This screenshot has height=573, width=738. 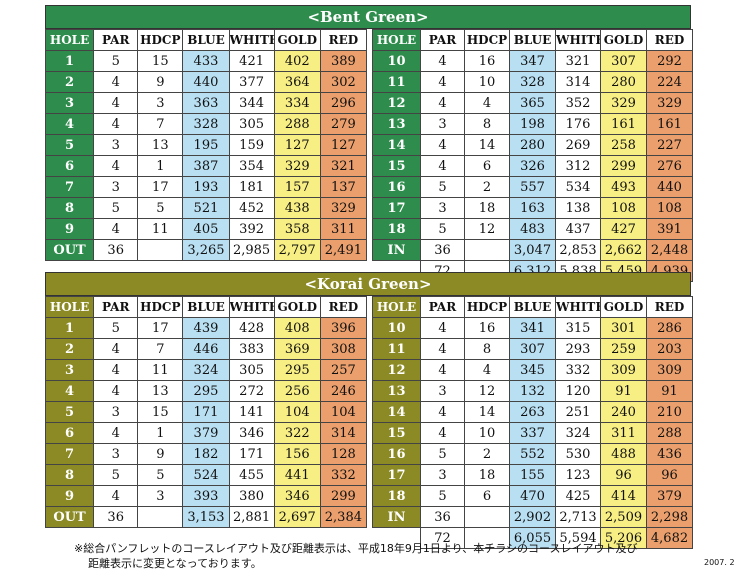 What do you see at coordinates (206, 250) in the screenshot?
I see `out-total-row: OUT 36 3,265 2,985 2,797 2,491` at bounding box center [206, 250].